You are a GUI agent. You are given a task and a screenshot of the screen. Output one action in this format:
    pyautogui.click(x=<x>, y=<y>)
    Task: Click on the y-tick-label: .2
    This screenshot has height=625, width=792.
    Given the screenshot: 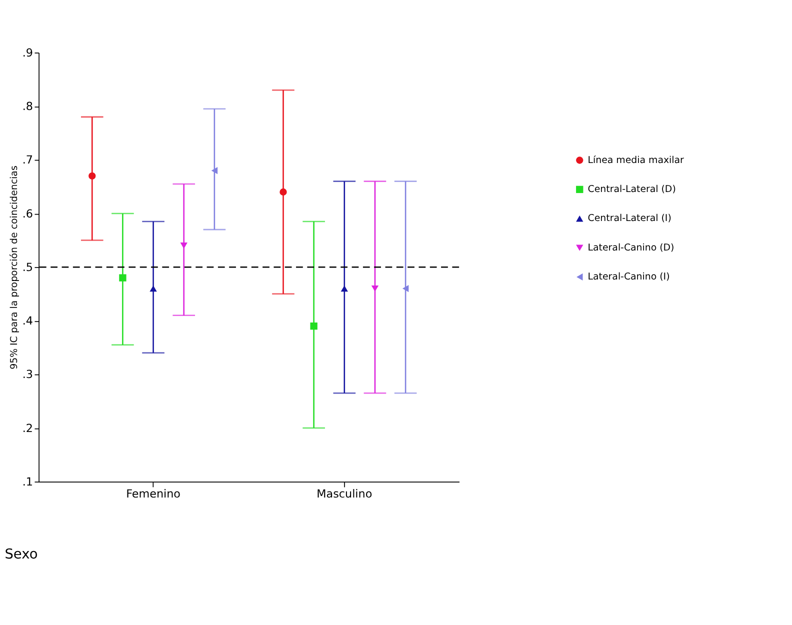 What is the action you would take?
    pyautogui.click(x=28, y=428)
    